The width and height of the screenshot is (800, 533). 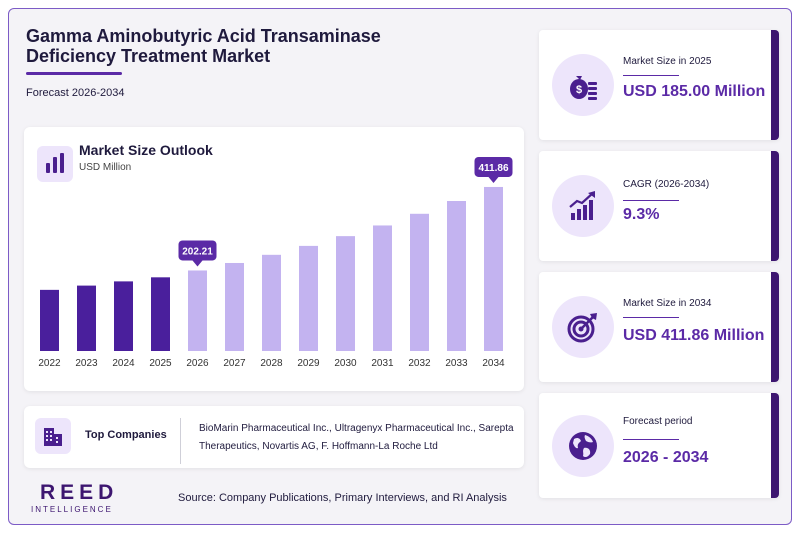 I want to click on x-tick-label: 2022, so click(x=49, y=363).